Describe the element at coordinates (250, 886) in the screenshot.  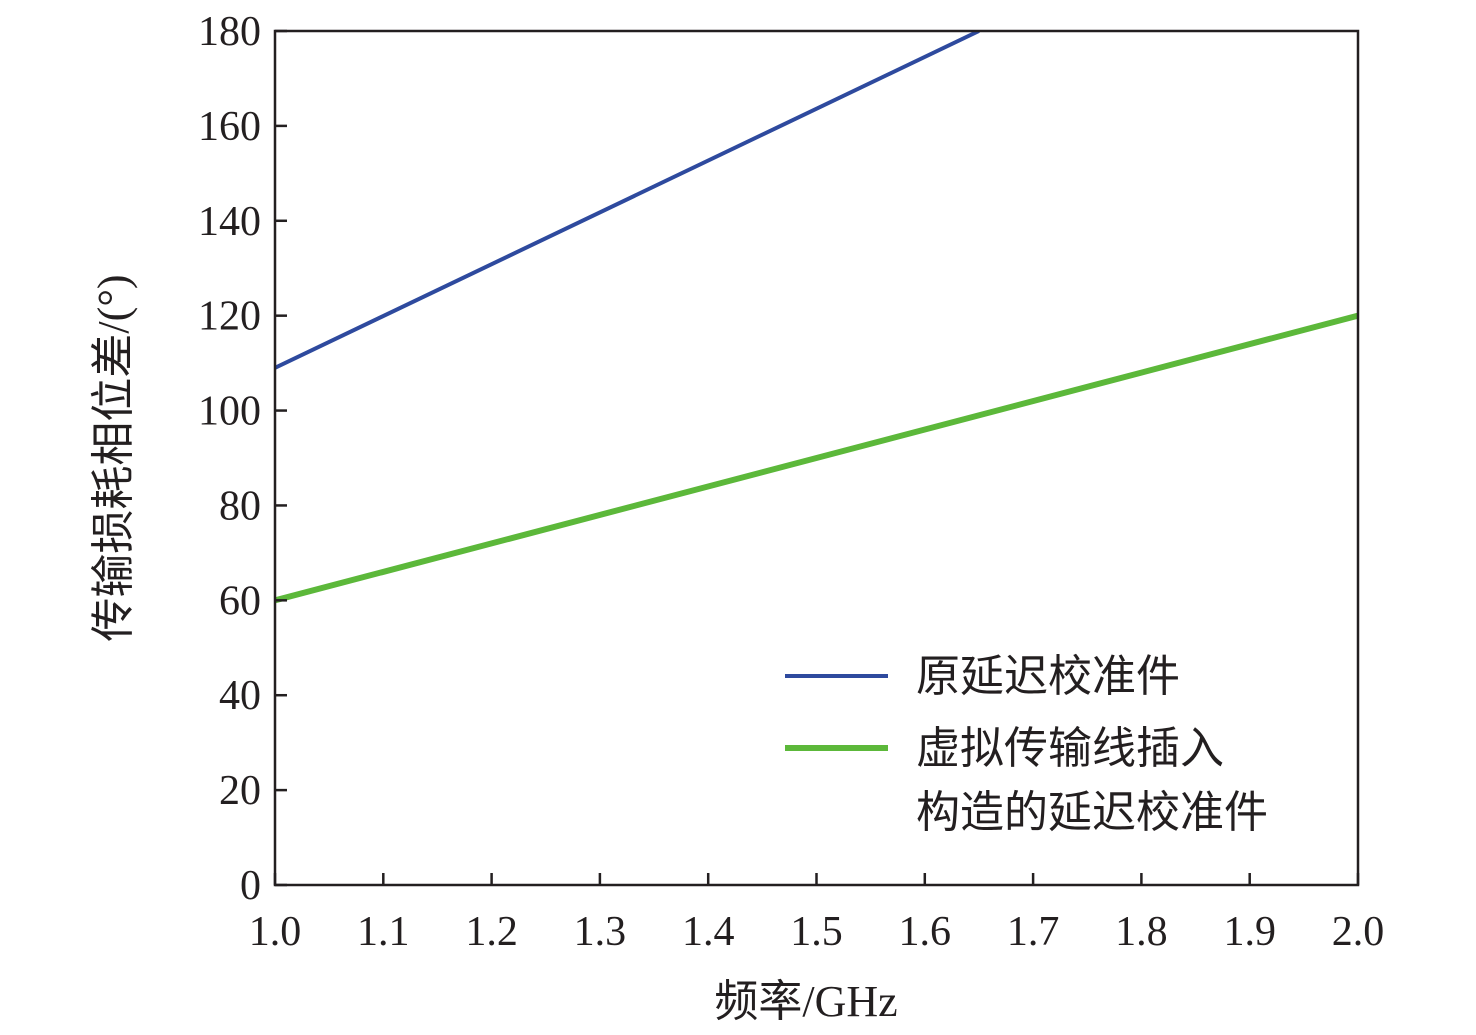
I see `y-tick-label: 0` at that location.